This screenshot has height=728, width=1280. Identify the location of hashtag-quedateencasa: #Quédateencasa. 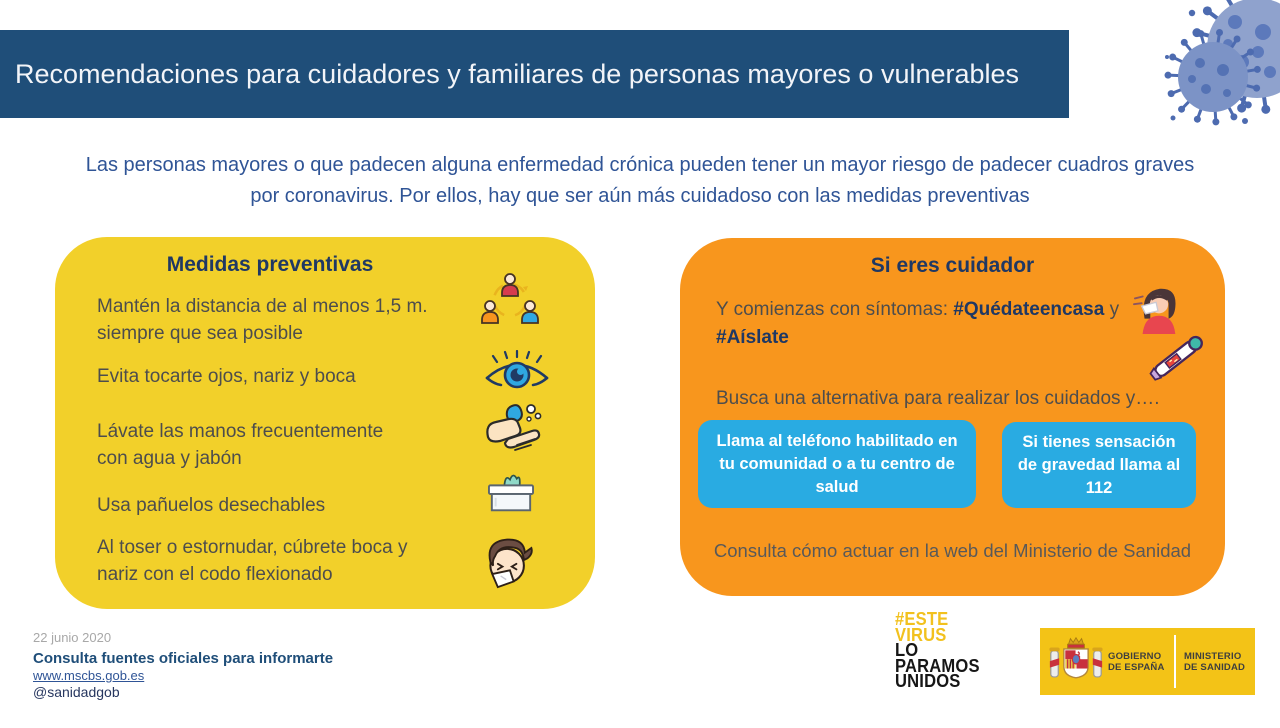
(1029, 309).